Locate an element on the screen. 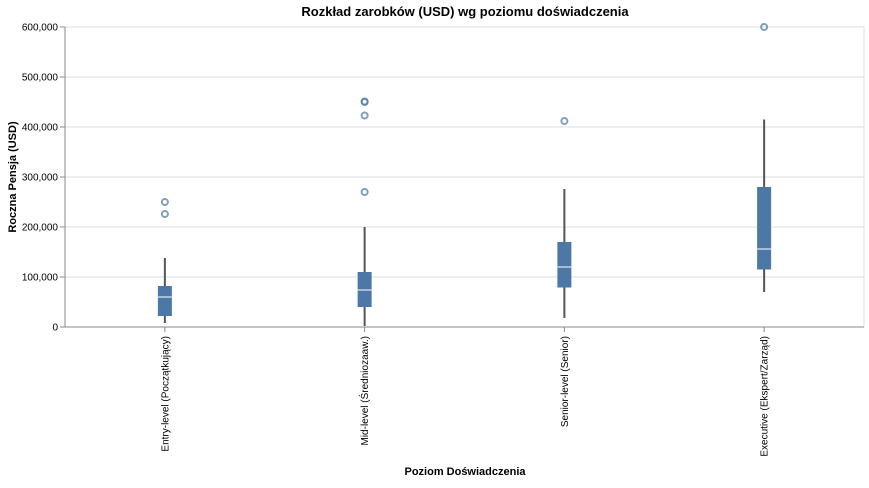  y-axis-label: Roczna Pensja (USD) is located at coordinates (13, 177).